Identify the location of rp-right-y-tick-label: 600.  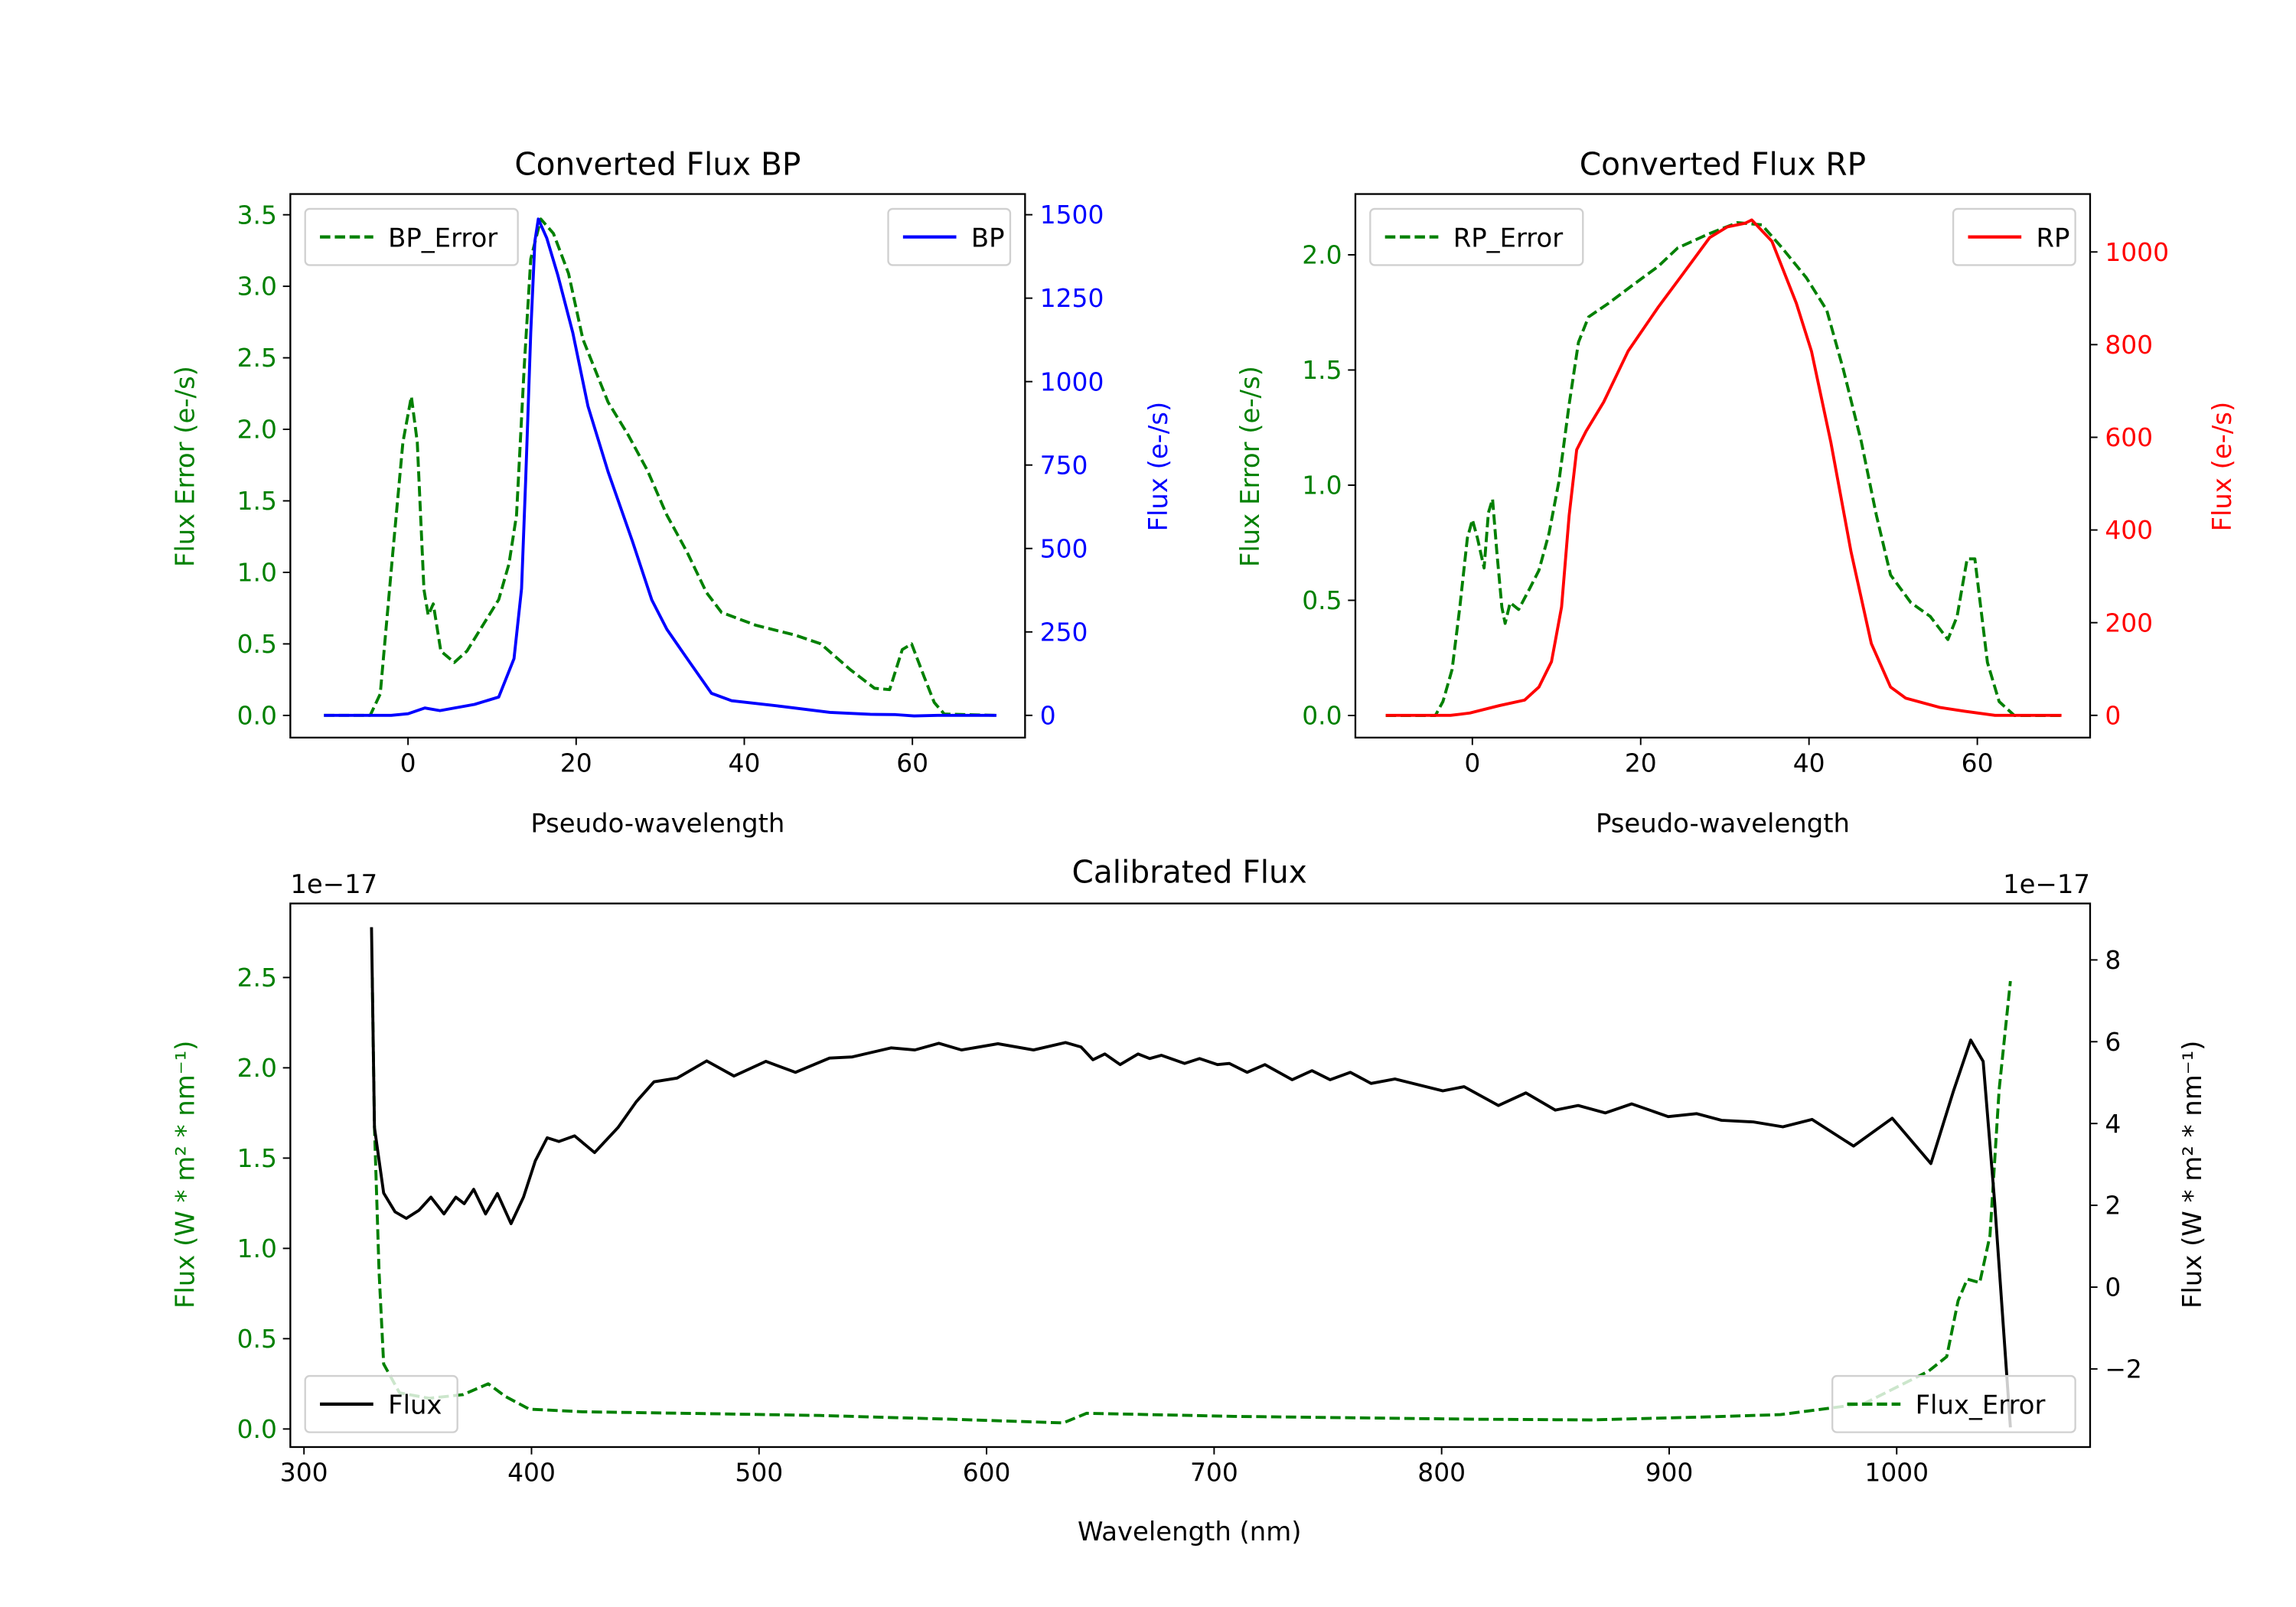
(2129, 437).